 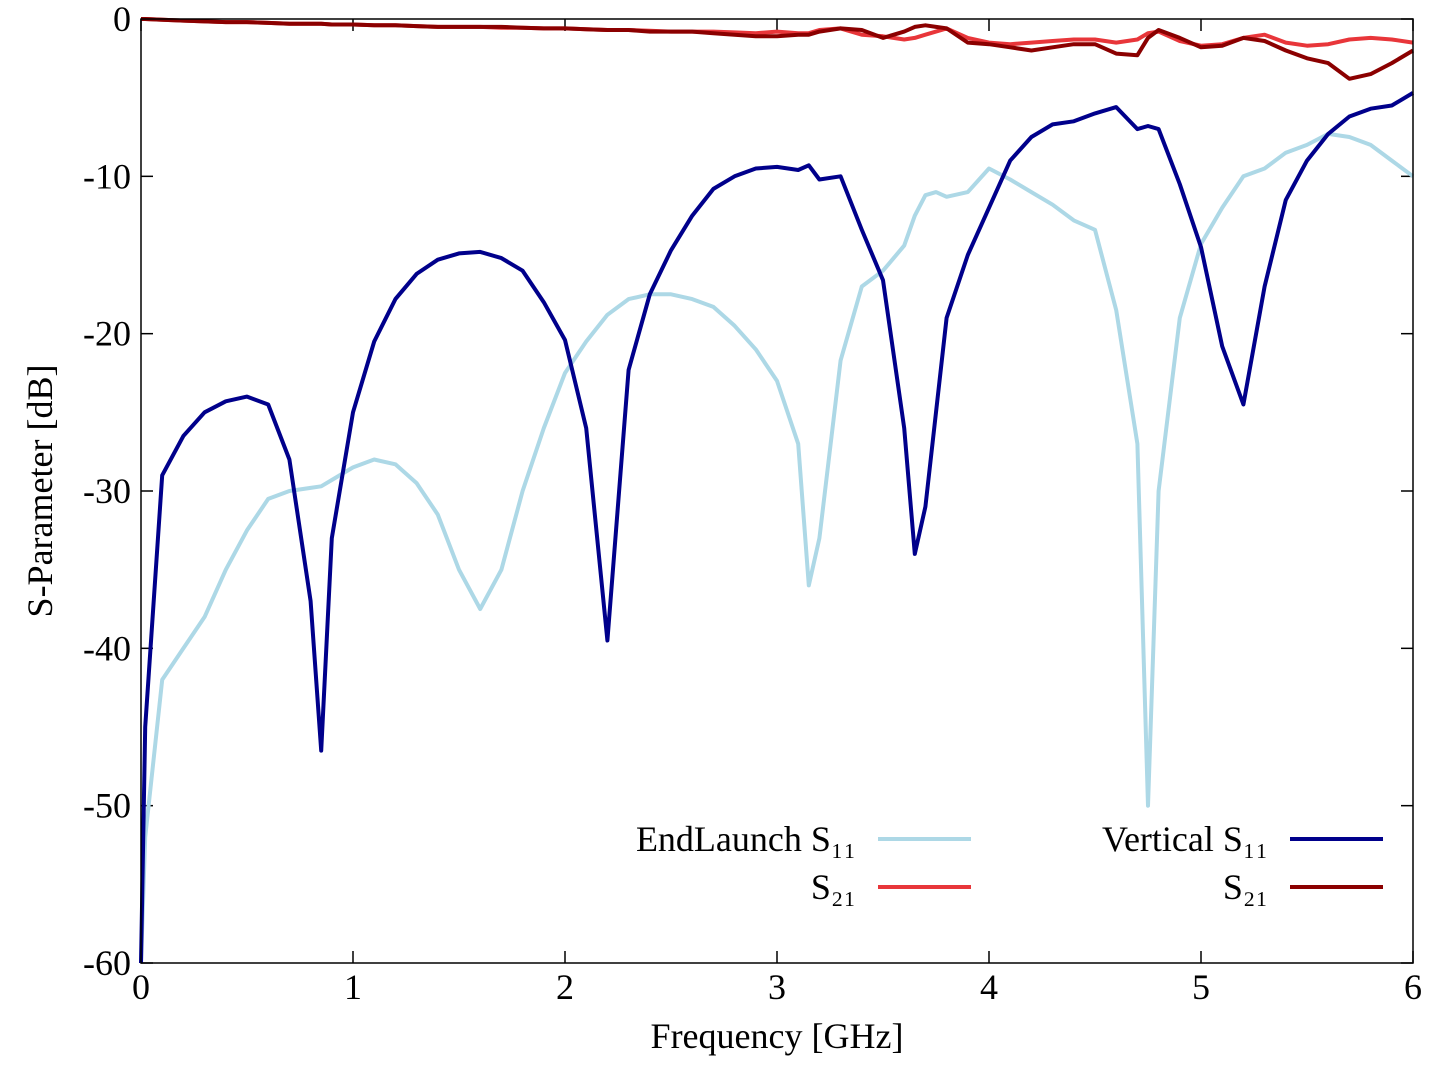 What do you see at coordinates (1185, 839) in the screenshot?
I see `legend-label: Vertical S₁₁` at bounding box center [1185, 839].